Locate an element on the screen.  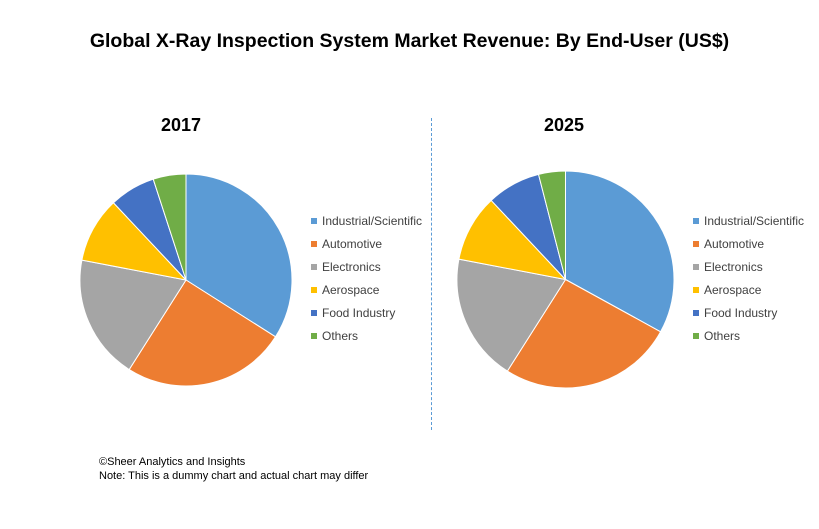
pie-chart-2025 is located at coordinates (565, 279).